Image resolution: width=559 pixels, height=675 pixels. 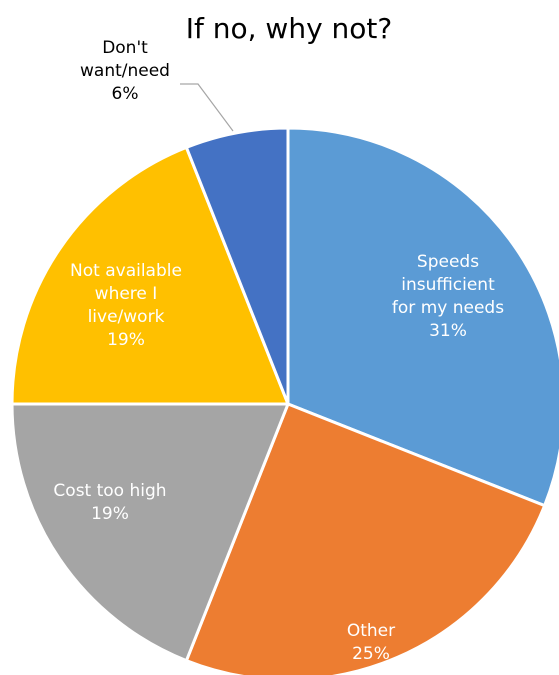 What do you see at coordinates (448, 262) in the screenshot?
I see `slice-category-label: Speeds` at bounding box center [448, 262].